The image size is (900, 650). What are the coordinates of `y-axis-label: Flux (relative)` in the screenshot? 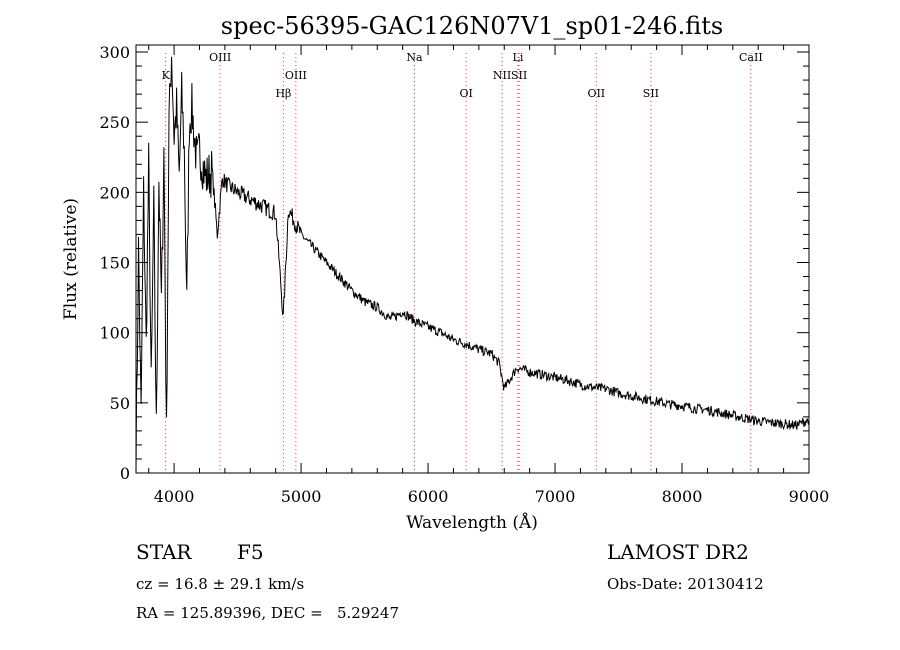 It's located at (71, 259).